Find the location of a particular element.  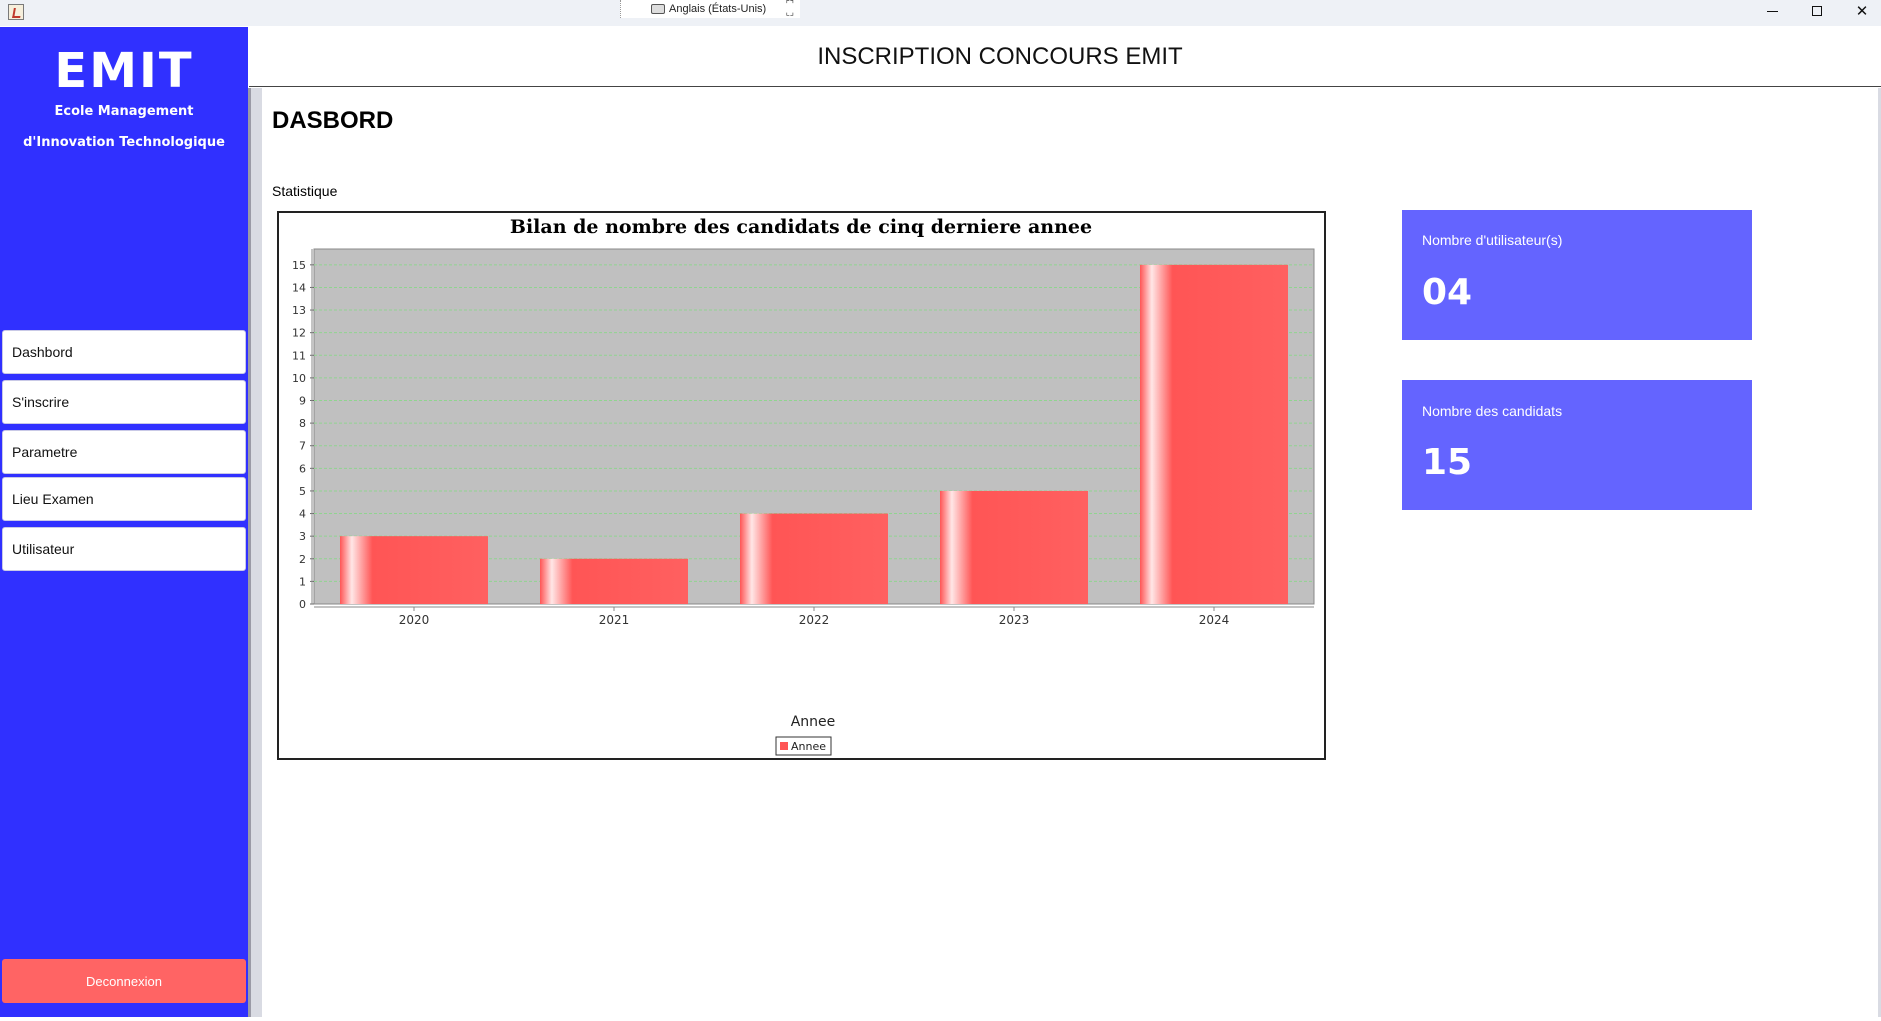

bar-2020 is located at coordinates (414, 570).